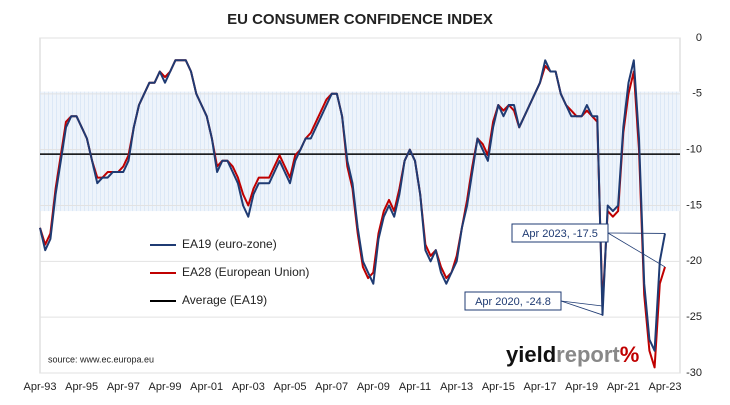 The height and width of the screenshot is (405, 730). I want to click on x-tick-label: Apr-05, so click(289, 387).